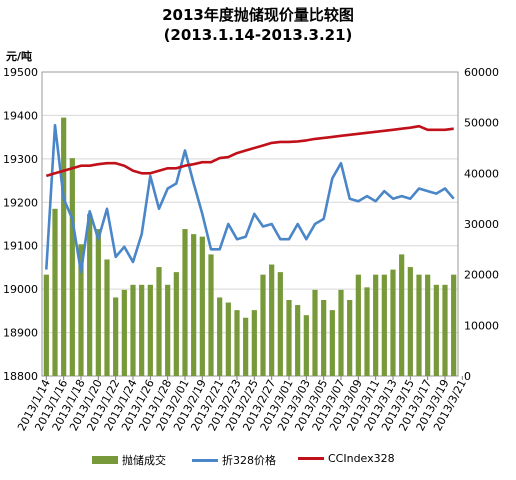  I want to click on legend-label-bars: 抛储成交, so click(144, 460).